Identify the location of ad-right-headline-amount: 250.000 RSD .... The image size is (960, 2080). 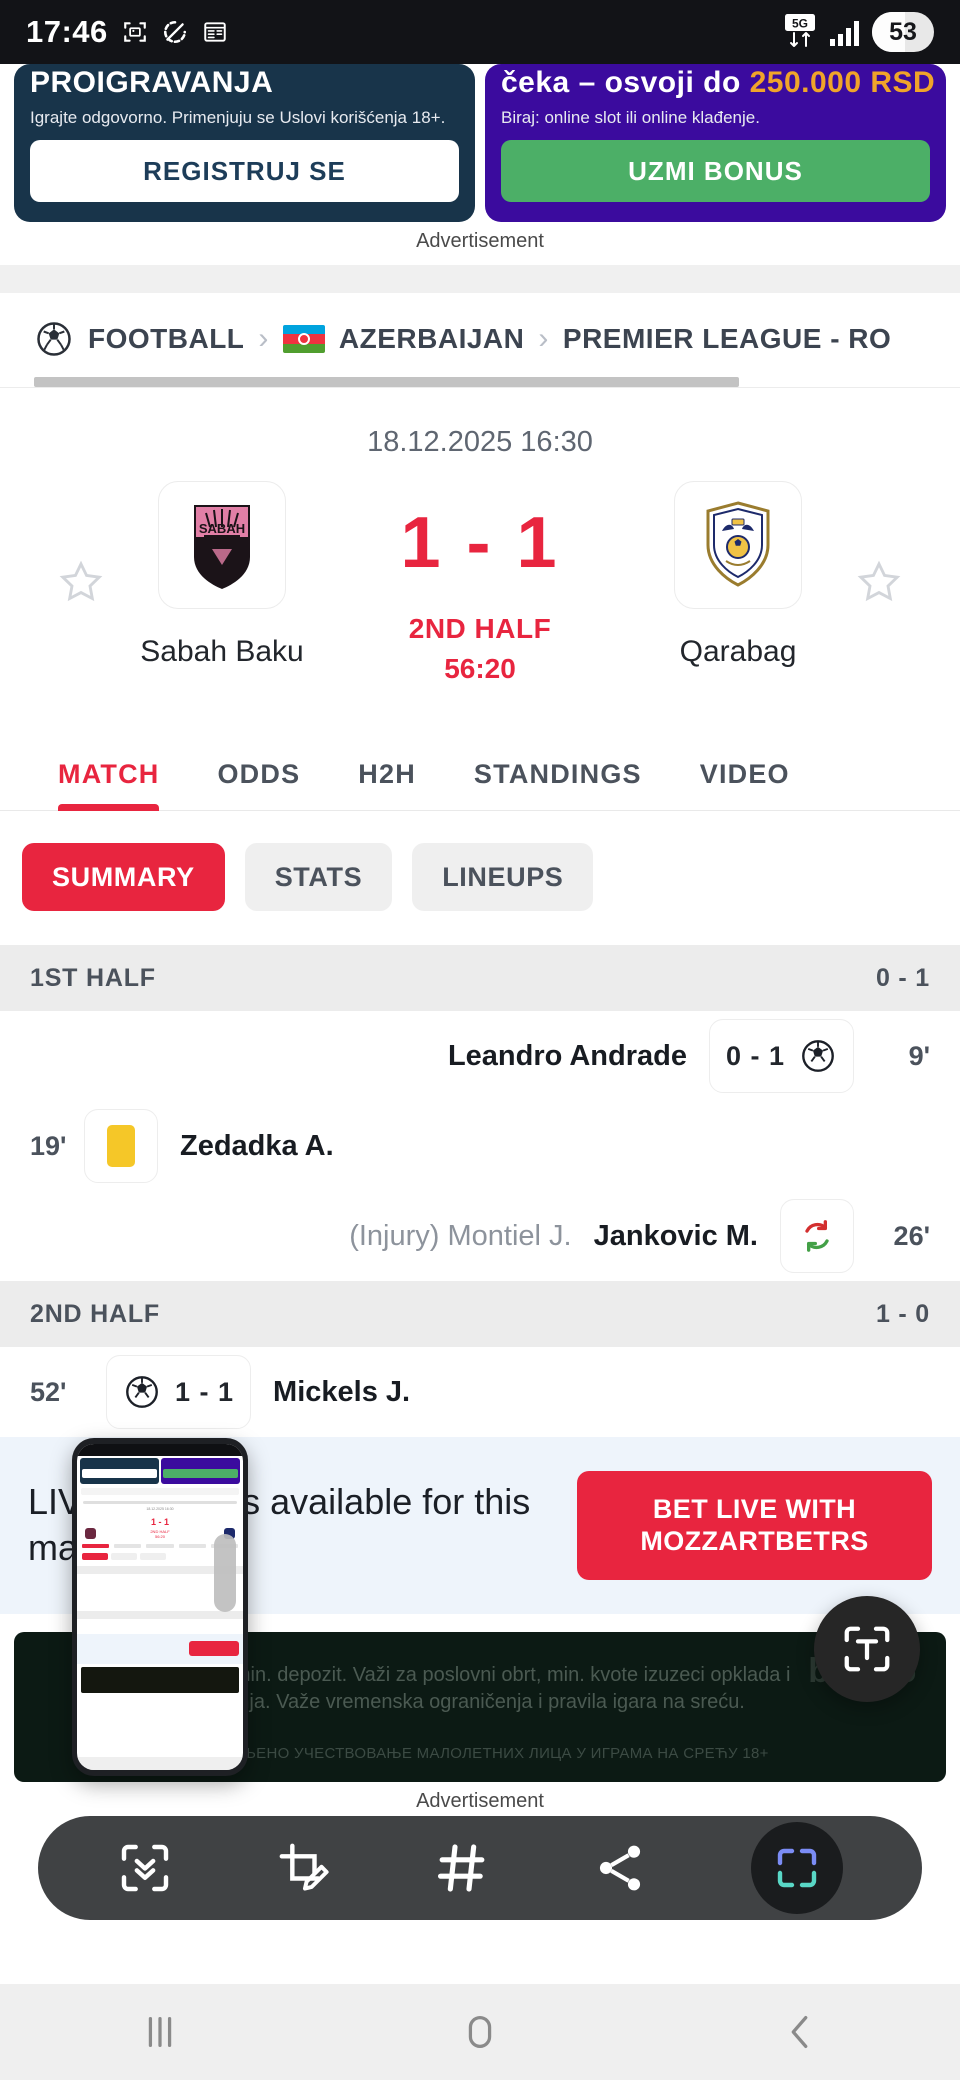
(847, 82).